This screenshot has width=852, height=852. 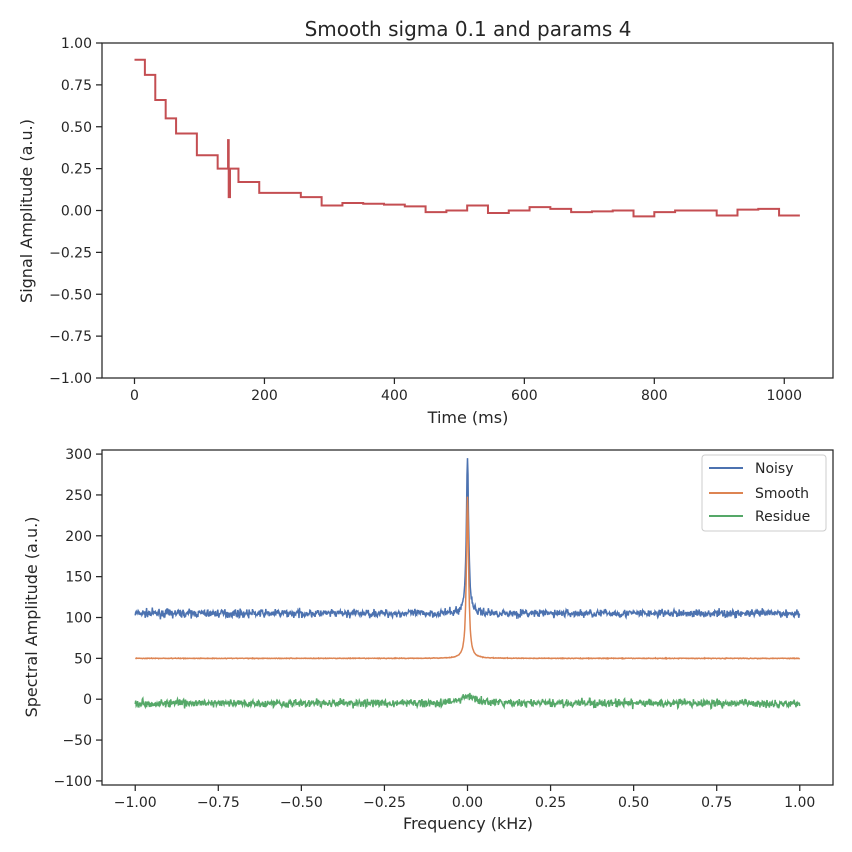 What do you see at coordinates (73, 782) in the screenshot?
I see `y-tick-label: −100` at bounding box center [73, 782].